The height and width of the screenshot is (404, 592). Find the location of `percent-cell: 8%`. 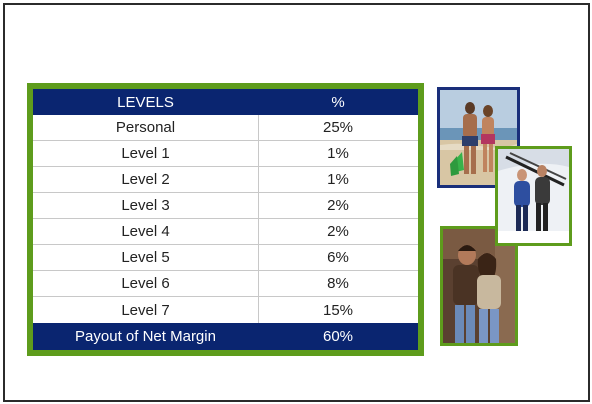

percent-cell: 8% is located at coordinates (338, 283).